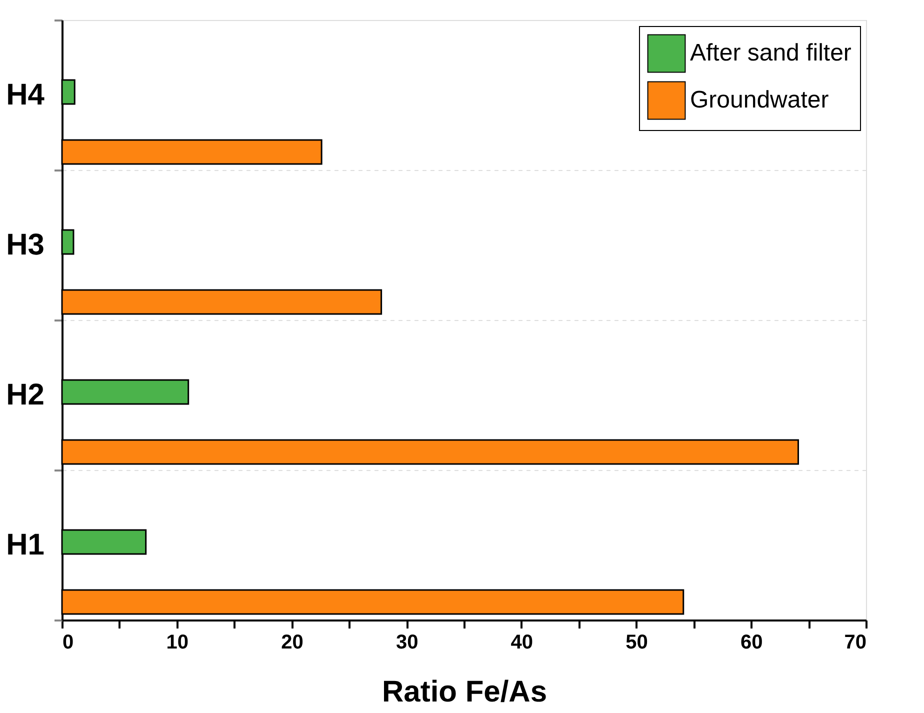 This screenshot has height=713, width=924. Describe the element at coordinates (522, 643) in the screenshot. I see `x-tick-label: 40` at that location.